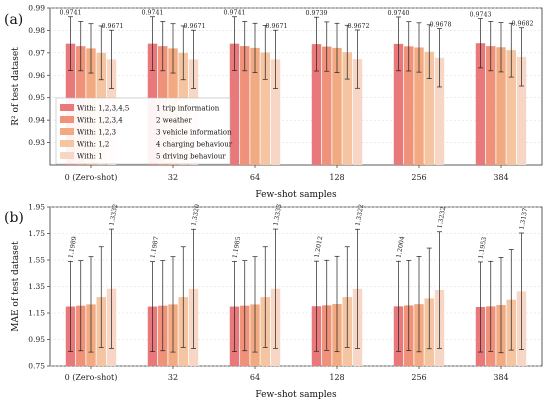  Describe the element at coordinates (191, 157) in the screenshot. I see `legend-note: 5 driving behaviour` at that location.